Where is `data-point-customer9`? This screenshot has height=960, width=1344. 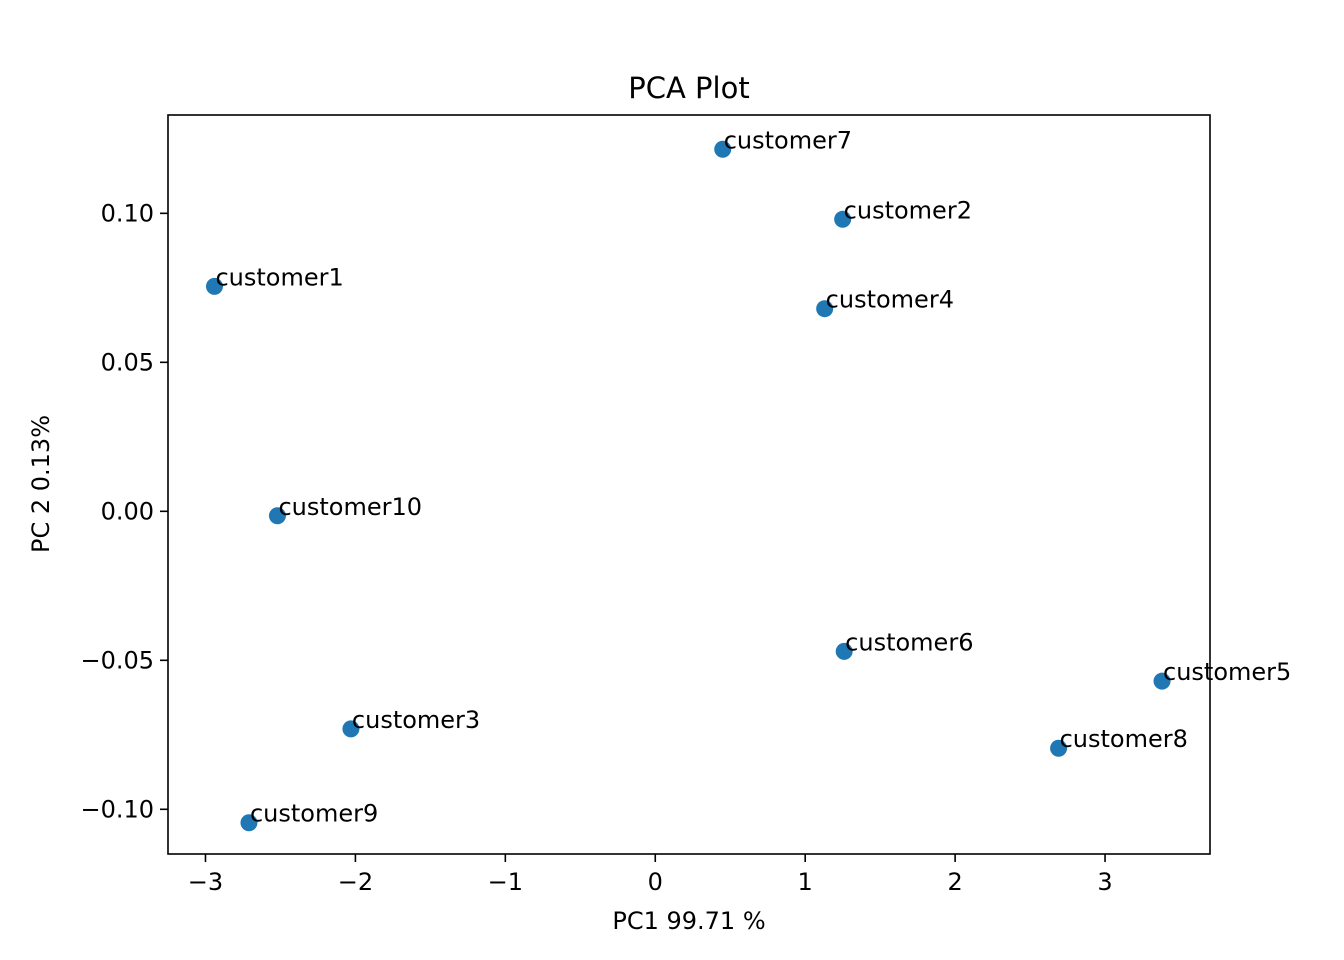
data-point-customer9 is located at coordinates (249, 823).